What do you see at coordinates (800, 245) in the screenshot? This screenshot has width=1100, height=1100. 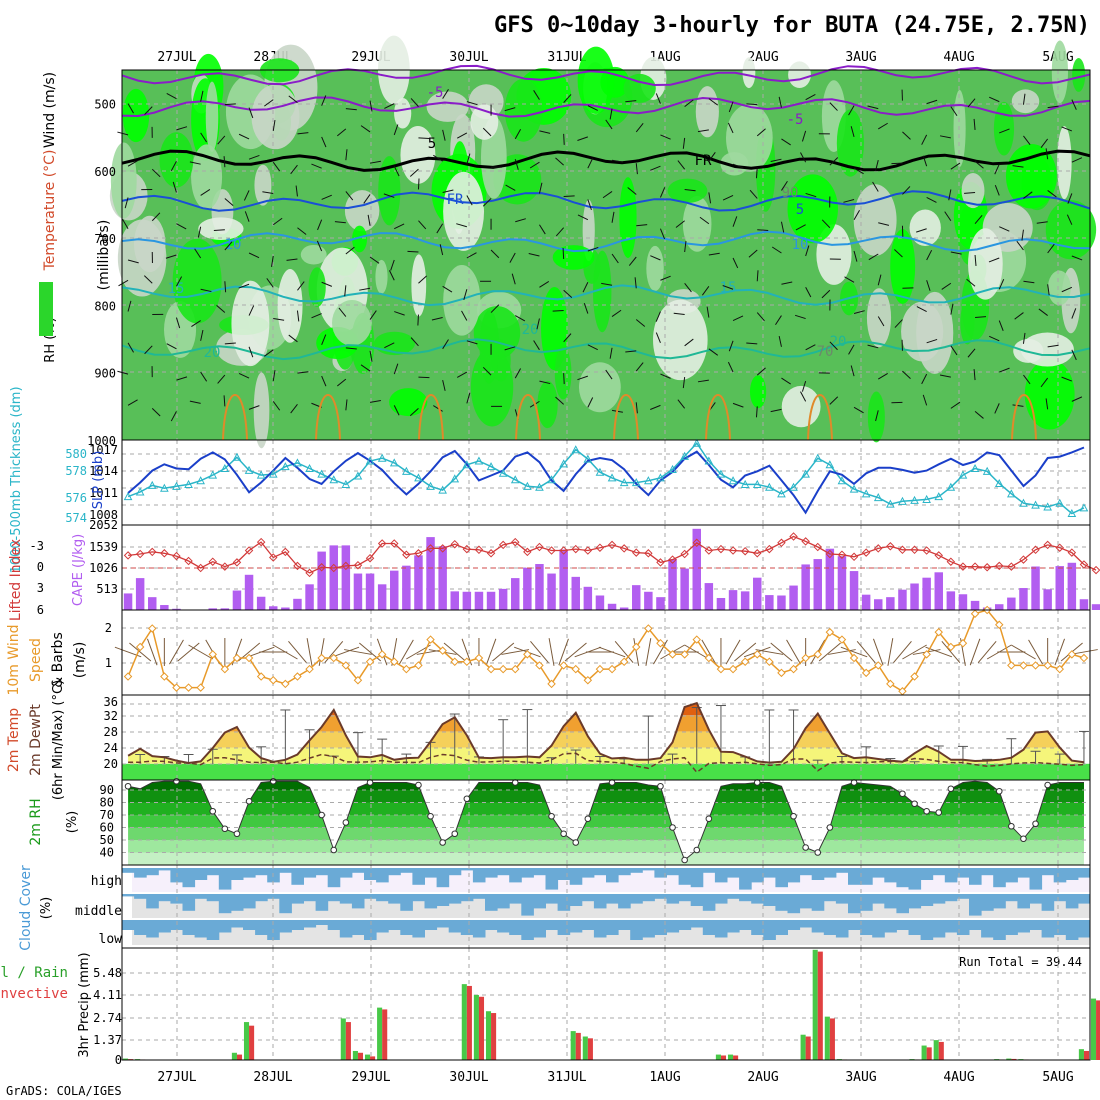 I see `contour-label: 10` at bounding box center [800, 245].